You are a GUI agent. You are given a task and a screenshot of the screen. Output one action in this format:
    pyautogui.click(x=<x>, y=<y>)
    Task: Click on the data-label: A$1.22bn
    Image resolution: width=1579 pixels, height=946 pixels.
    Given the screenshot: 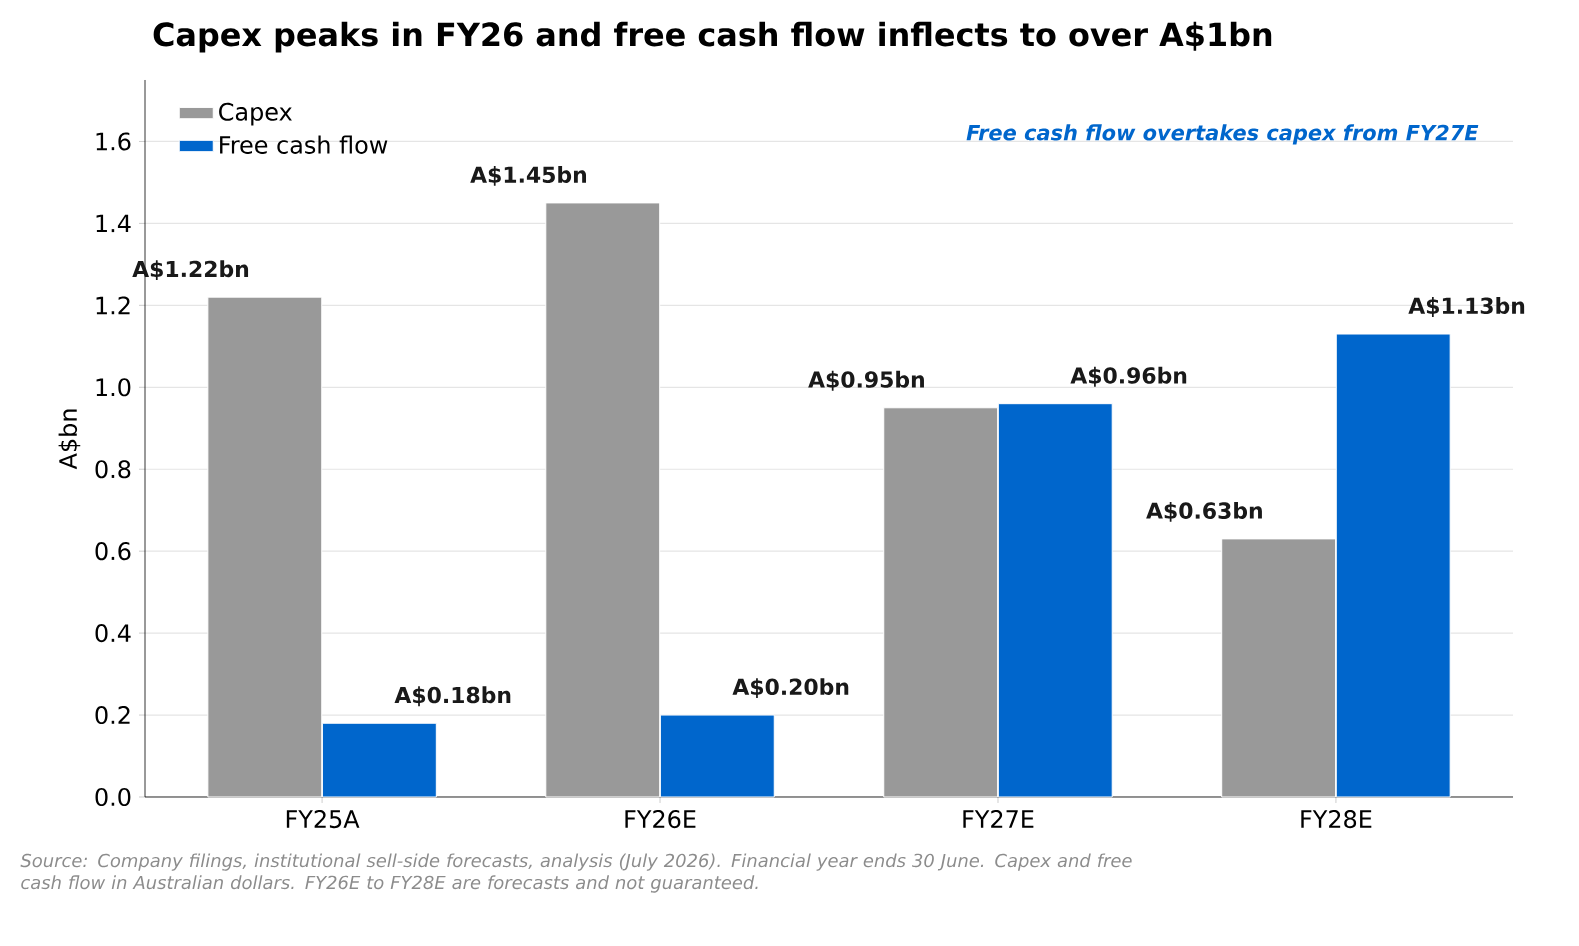 What is the action you would take?
    pyautogui.click(x=190, y=270)
    